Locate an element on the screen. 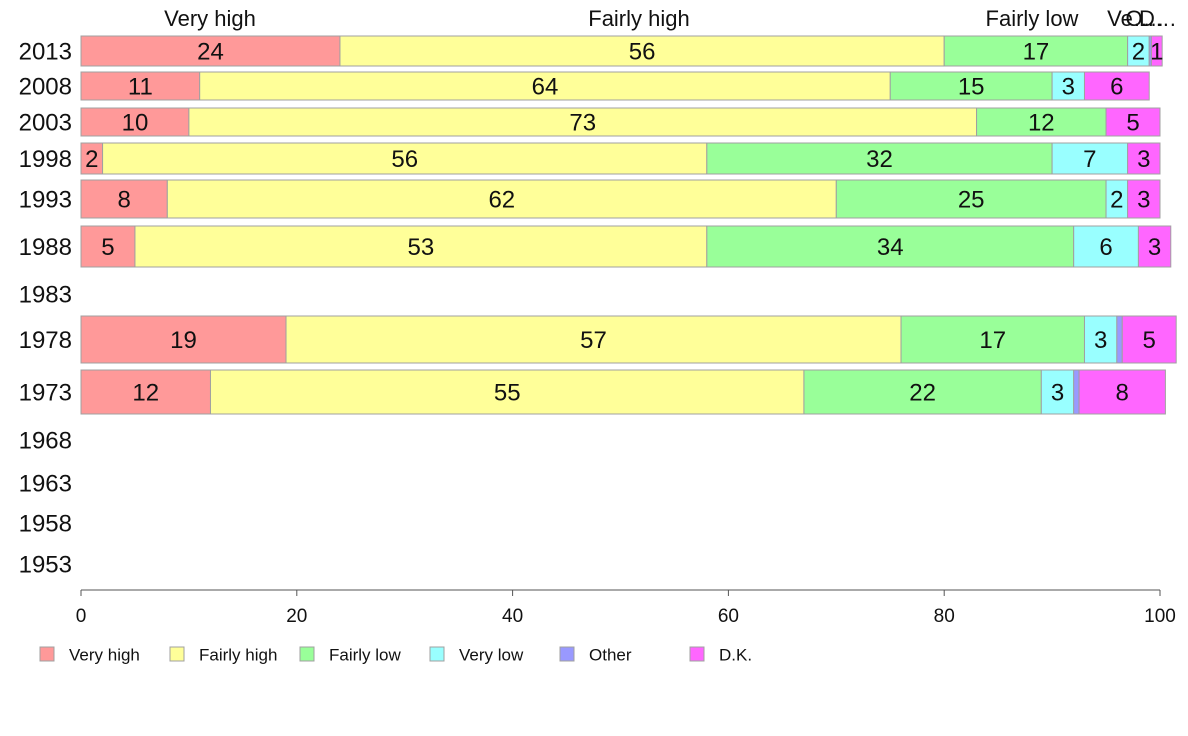 The image size is (1188, 736). data-label: 6 is located at coordinates (1105, 247).